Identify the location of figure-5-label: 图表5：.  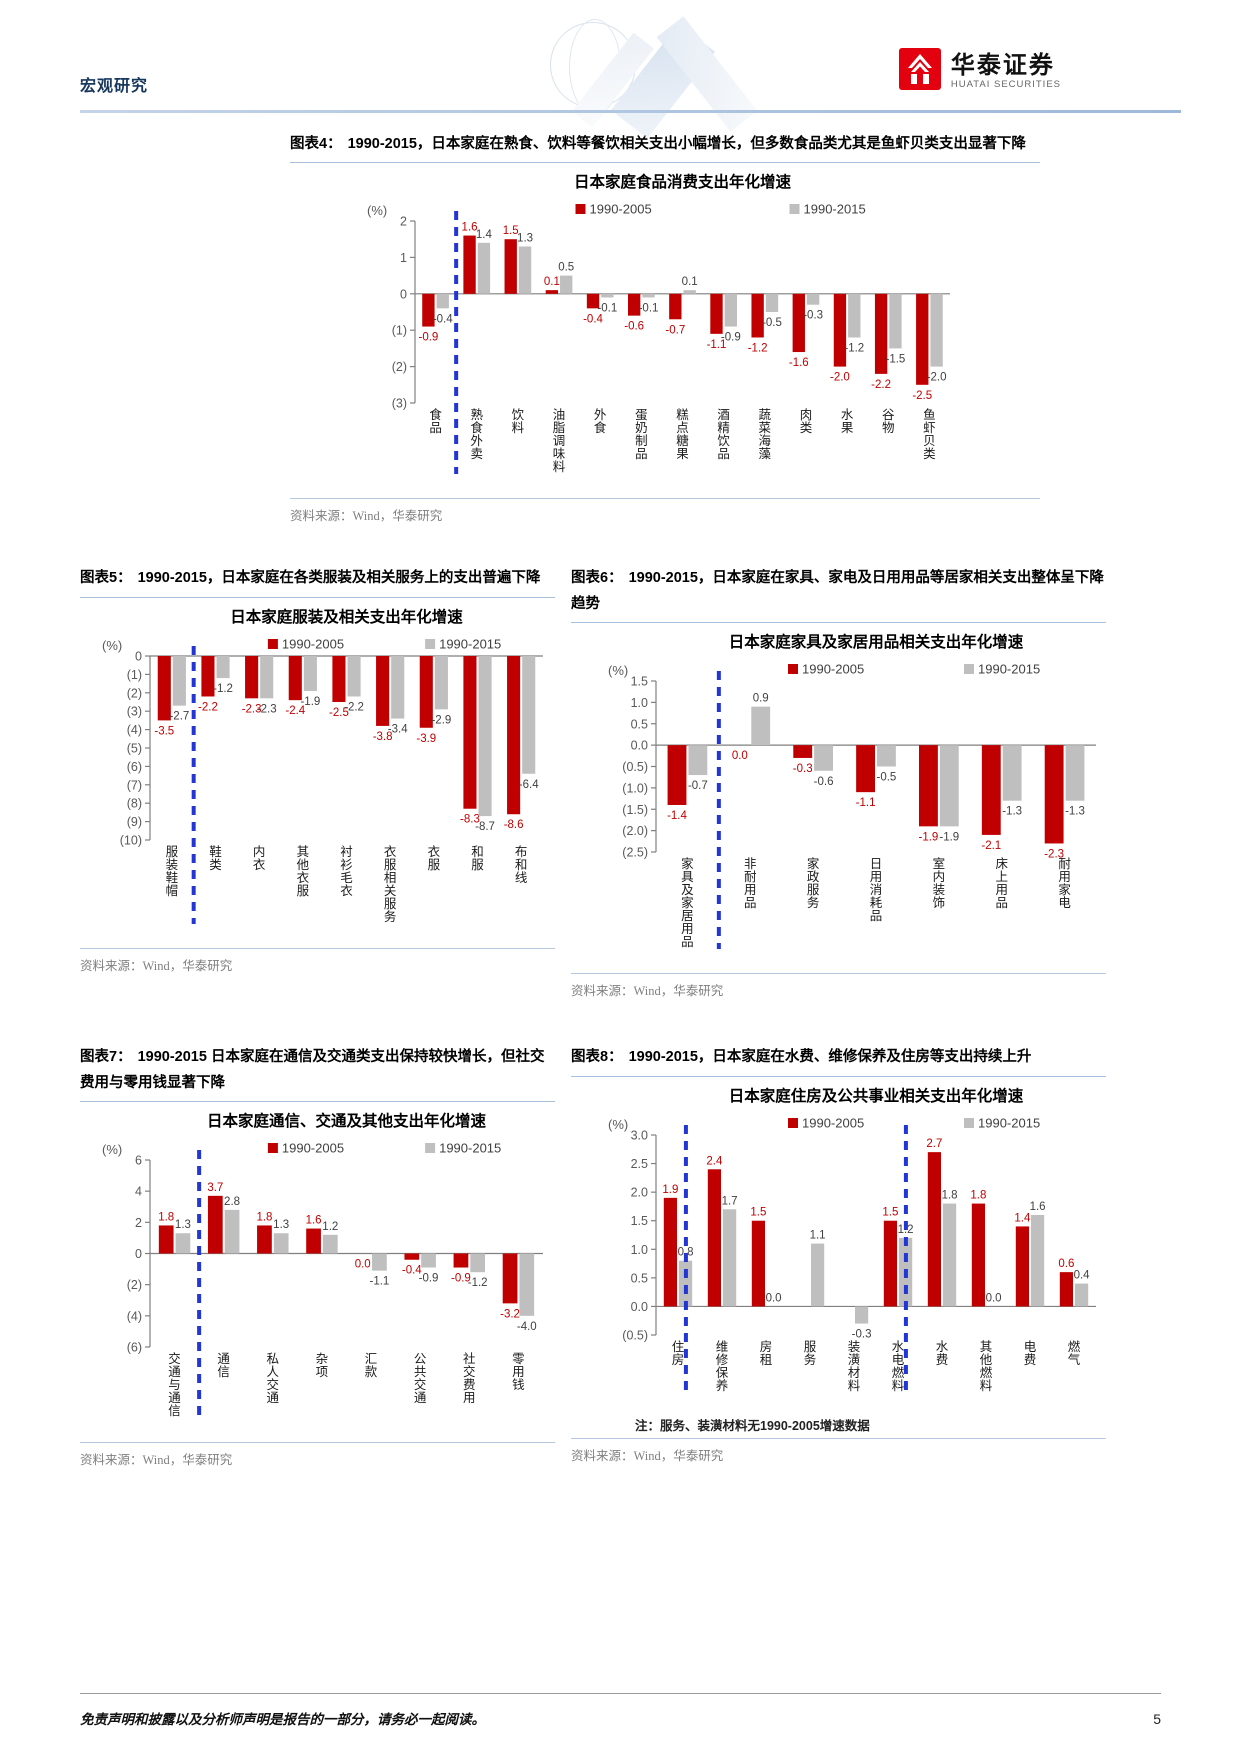
(106, 578).